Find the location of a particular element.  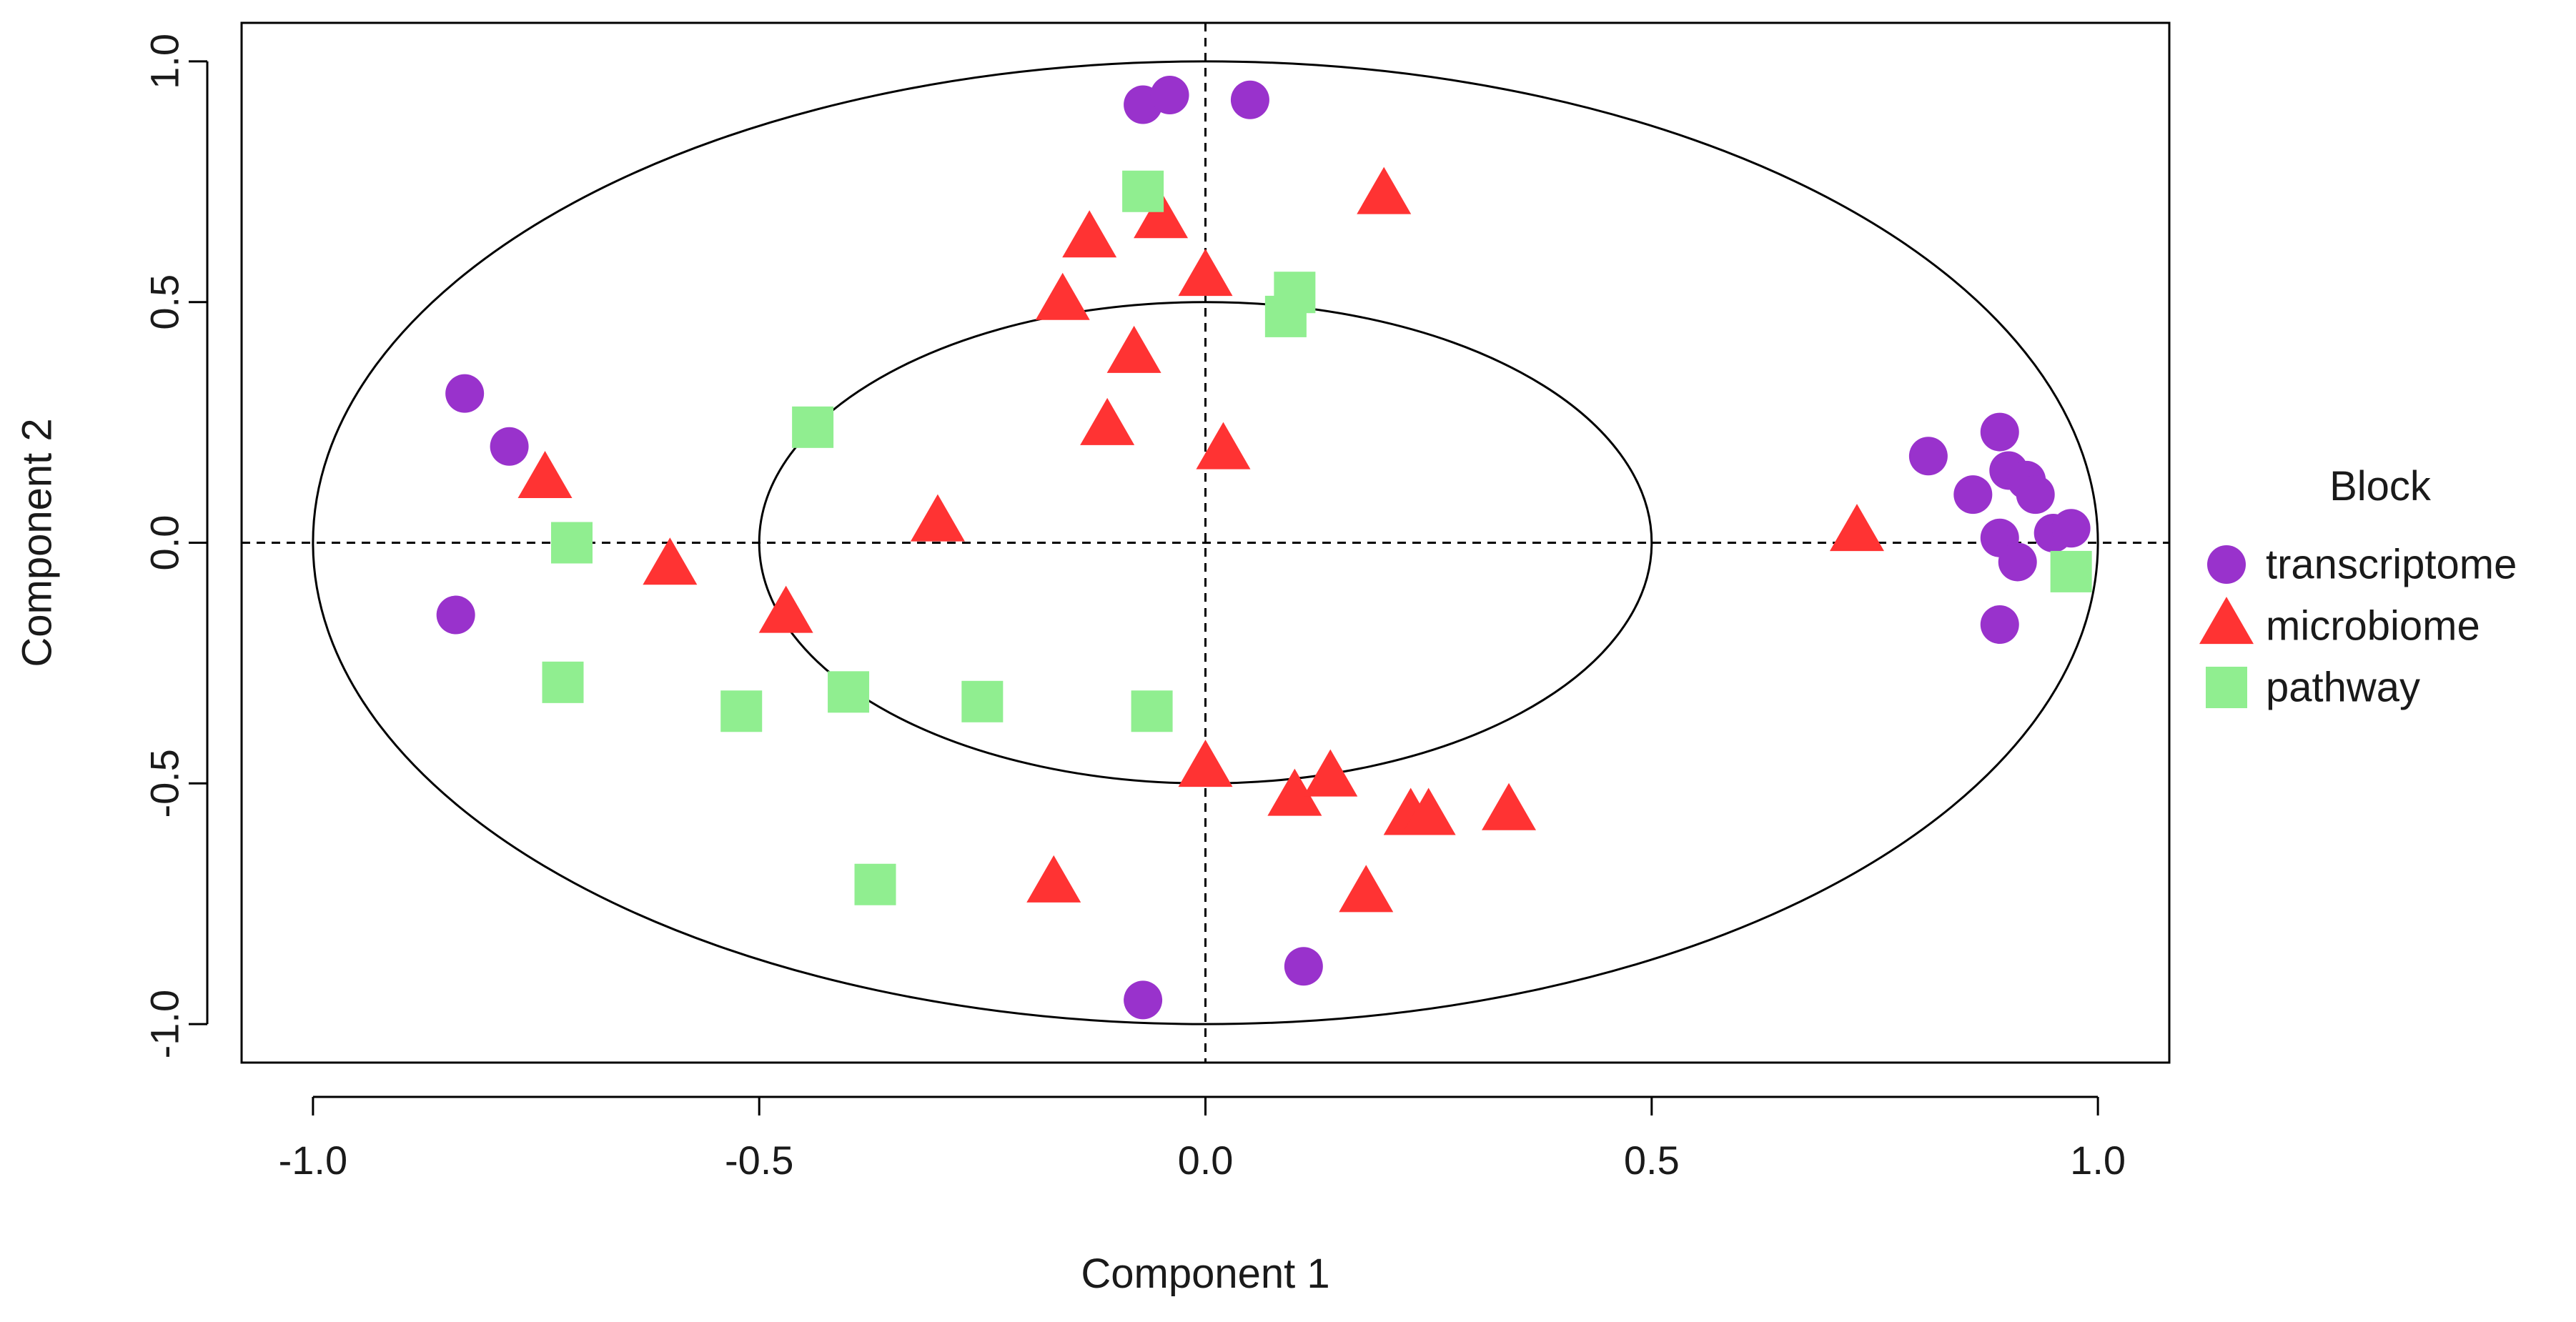

x-tick-label: -1.0 is located at coordinates (313, 1160).